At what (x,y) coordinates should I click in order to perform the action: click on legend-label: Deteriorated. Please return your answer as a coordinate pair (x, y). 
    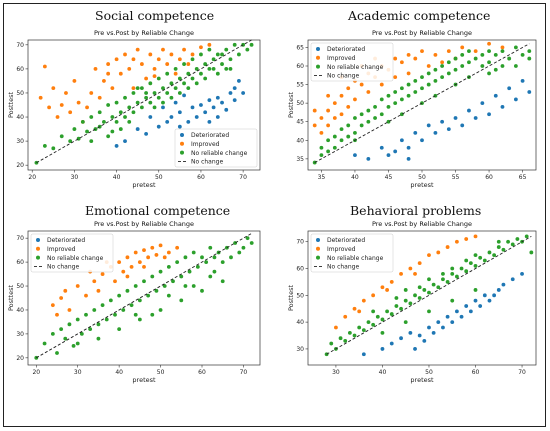
    Looking at the image, I should click on (210, 135).